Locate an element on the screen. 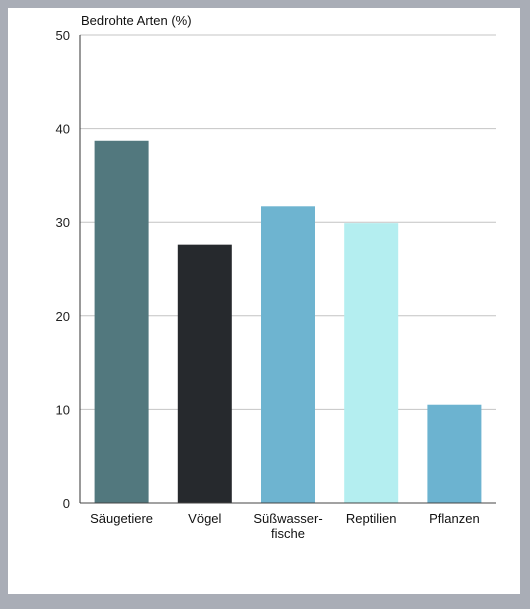 This screenshot has width=530, height=609. y-axis-label: Bedrohte Arten (%) is located at coordinates (136, 20).